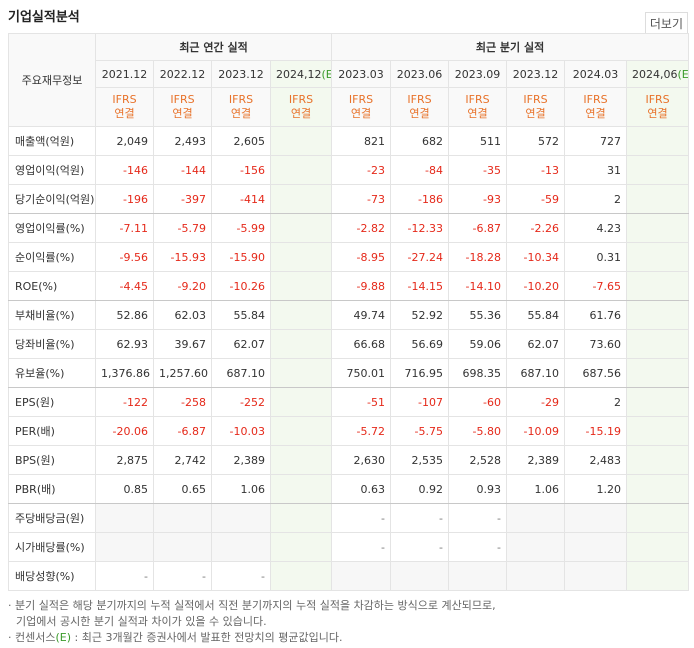  I want to click on value-cell: -59, so click(536, 199).